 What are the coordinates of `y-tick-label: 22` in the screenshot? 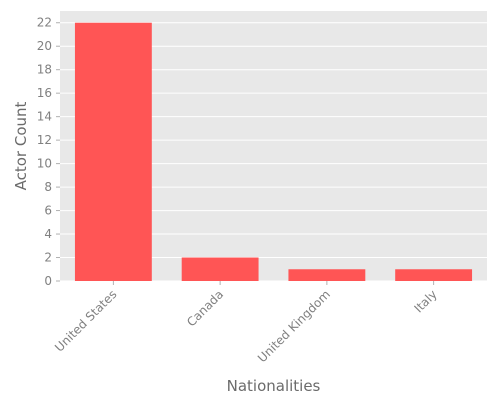 It's located at (44, 23).